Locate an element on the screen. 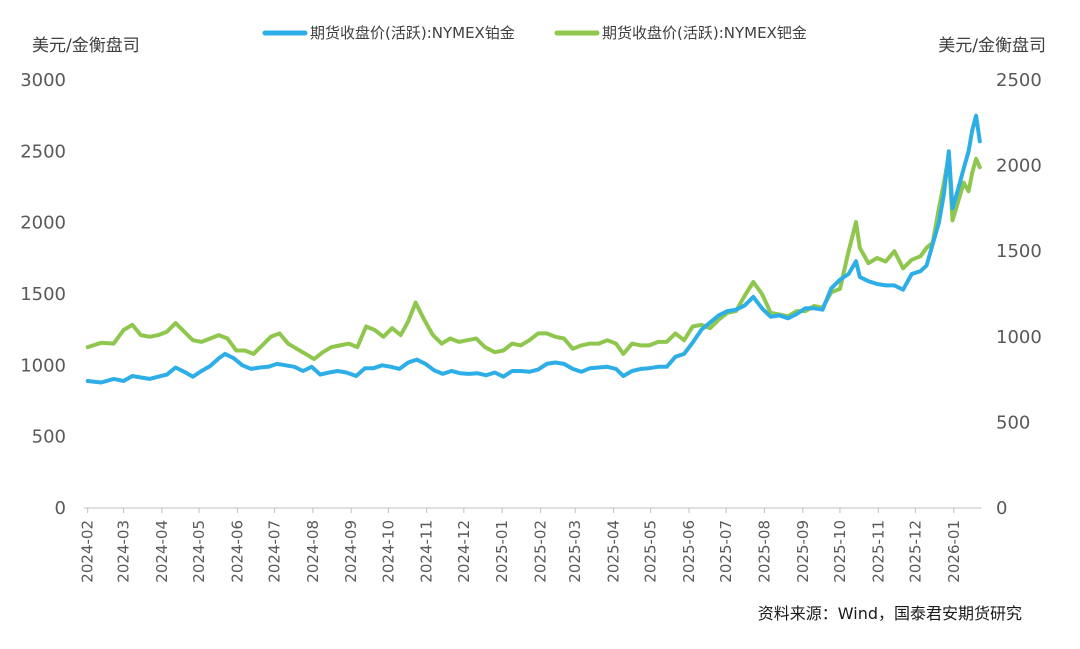  x-tick-label: 2025-03 is located at coordinates (575, 551).